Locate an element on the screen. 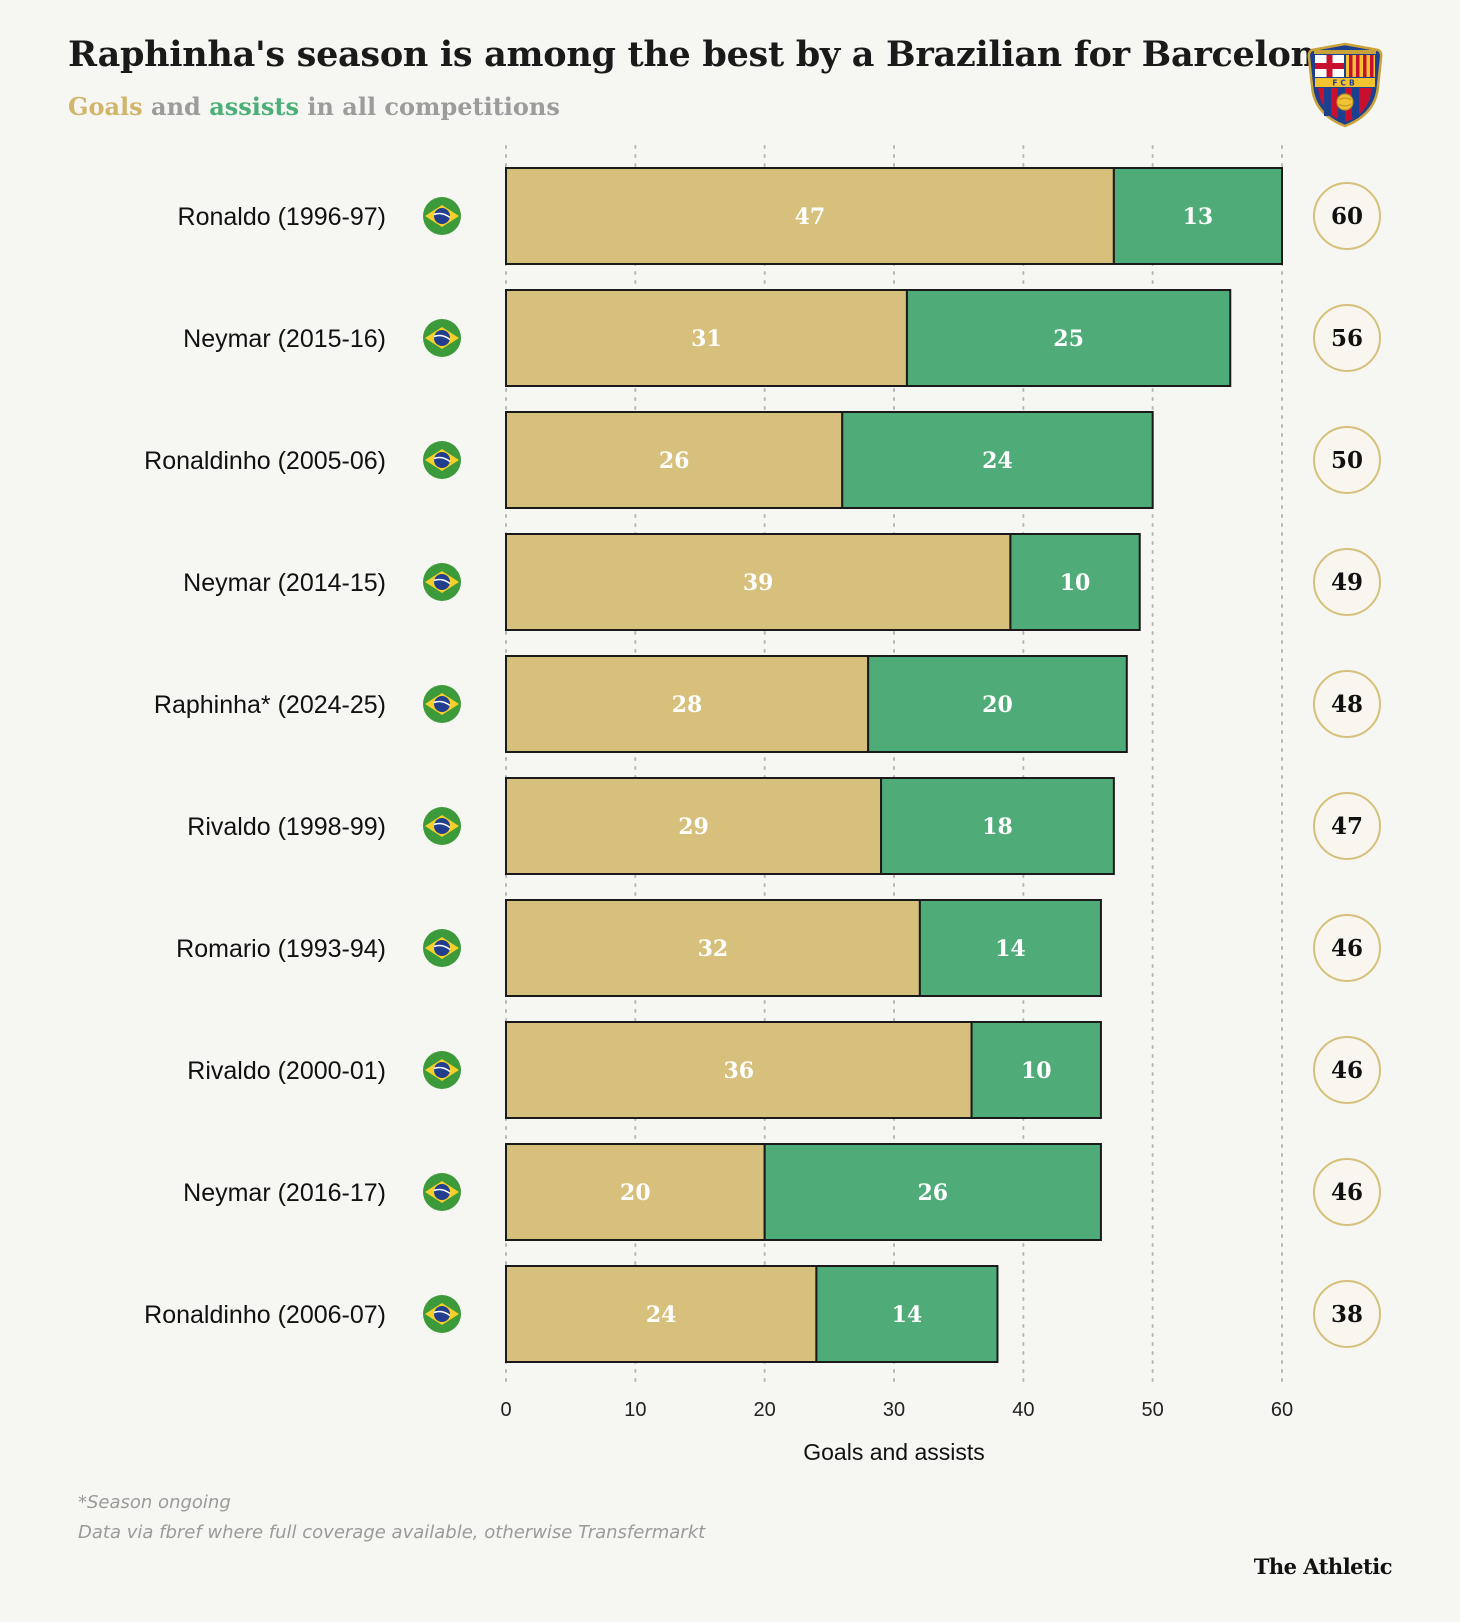  the-athletic-logo: The Athletic is located at coordinates (1323, 1566).